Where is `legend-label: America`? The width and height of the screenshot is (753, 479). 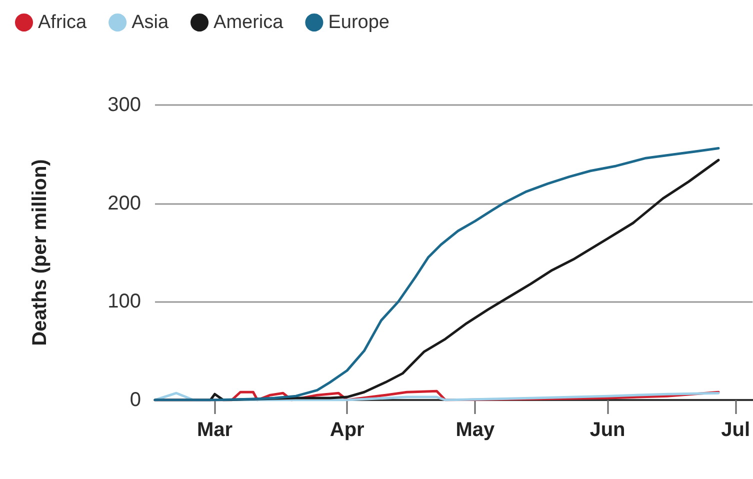 legend-label: America is located at coordinates (249, 22).